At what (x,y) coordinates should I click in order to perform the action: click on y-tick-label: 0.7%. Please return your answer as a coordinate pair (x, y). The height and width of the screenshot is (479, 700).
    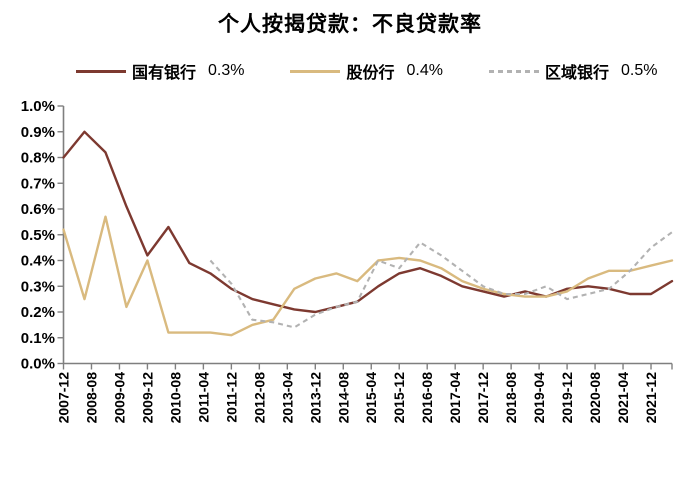
    Looking at the image, I should click on (38, 183).